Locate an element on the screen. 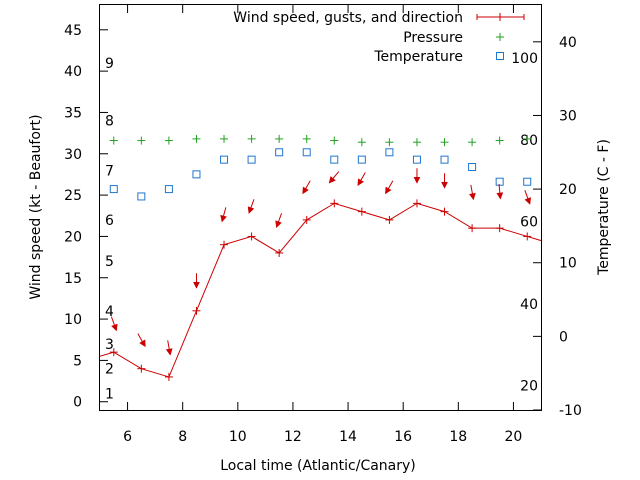 This screenshot has width=640, height=480. y2-tick-label: 40 is located at coordinates (568, 43).